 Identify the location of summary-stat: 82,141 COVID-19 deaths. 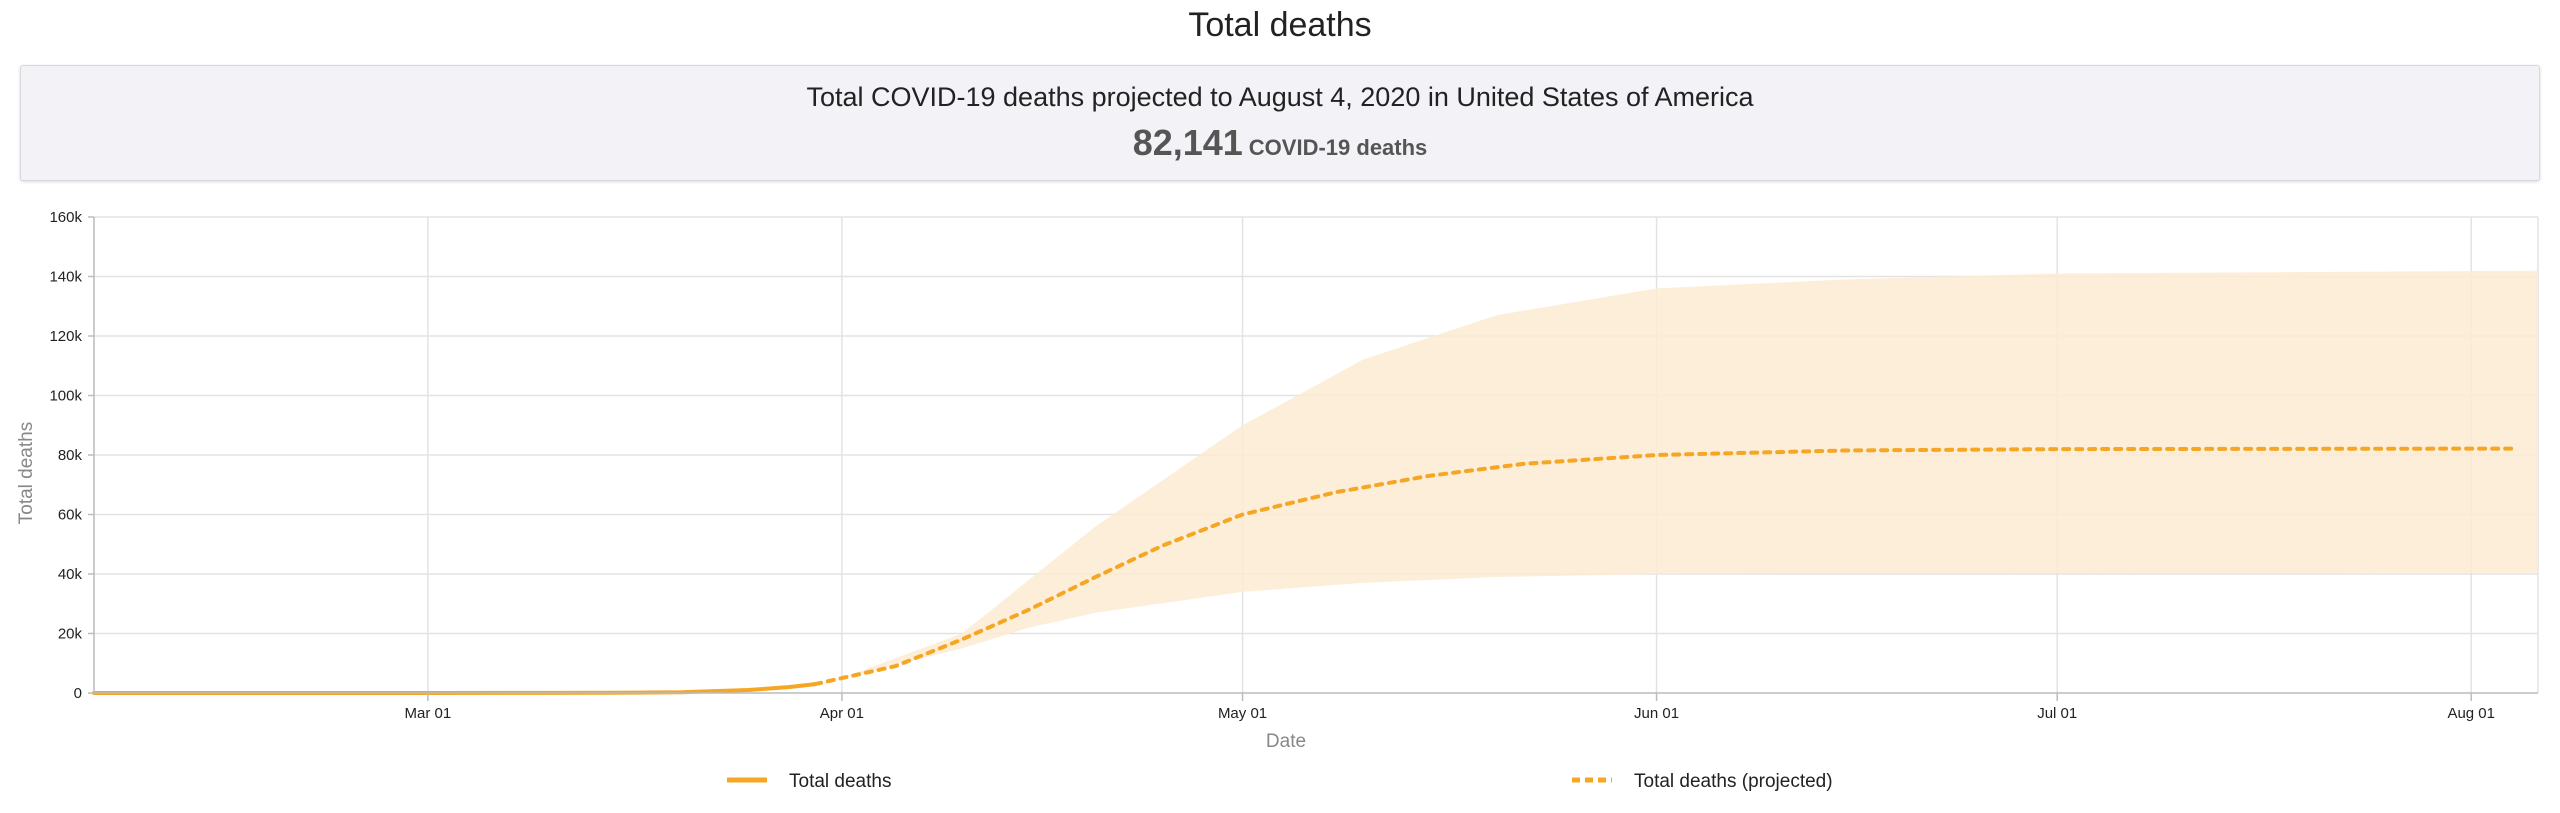
(1280, 143).